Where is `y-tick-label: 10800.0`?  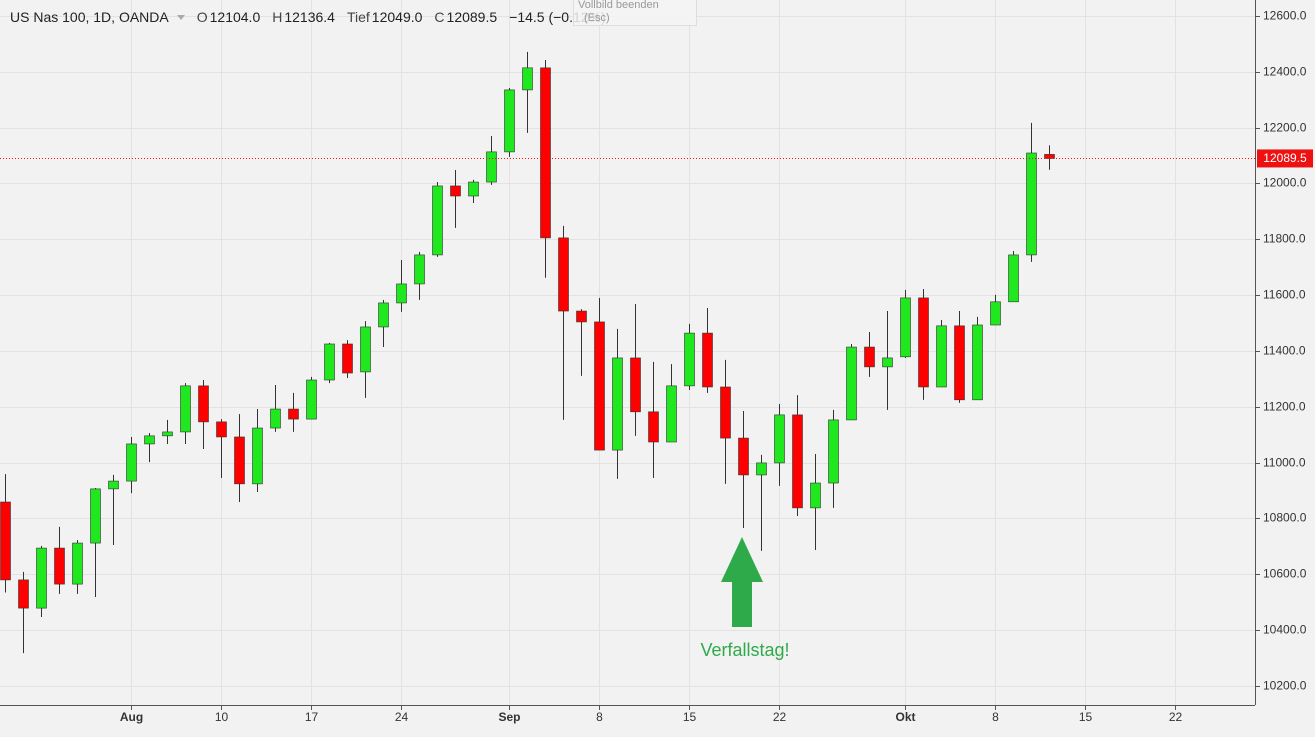
y-tick-label: 10800.0 is located at coordinates (1285, 518).